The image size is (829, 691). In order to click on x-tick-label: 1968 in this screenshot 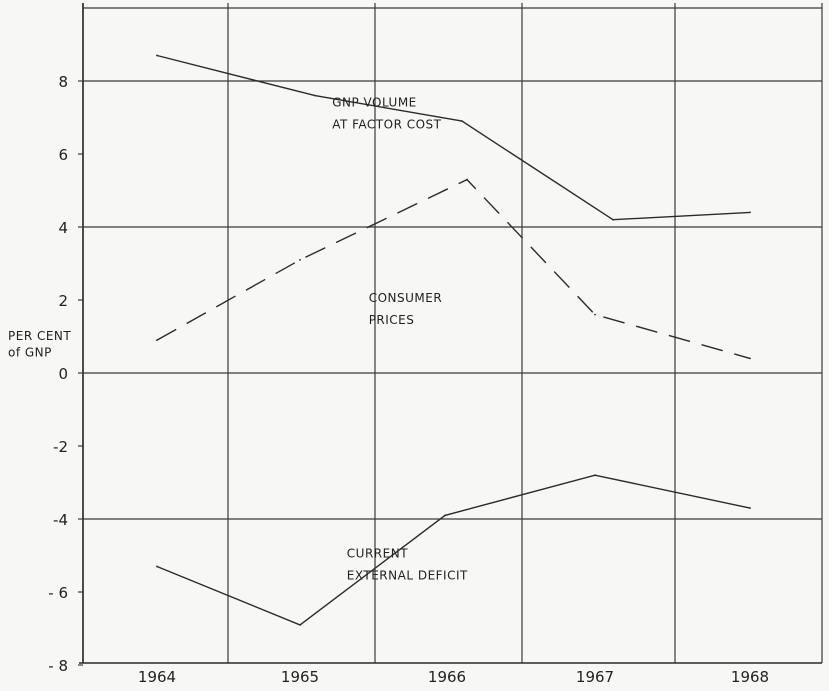, I will do `click(750, 677)`.